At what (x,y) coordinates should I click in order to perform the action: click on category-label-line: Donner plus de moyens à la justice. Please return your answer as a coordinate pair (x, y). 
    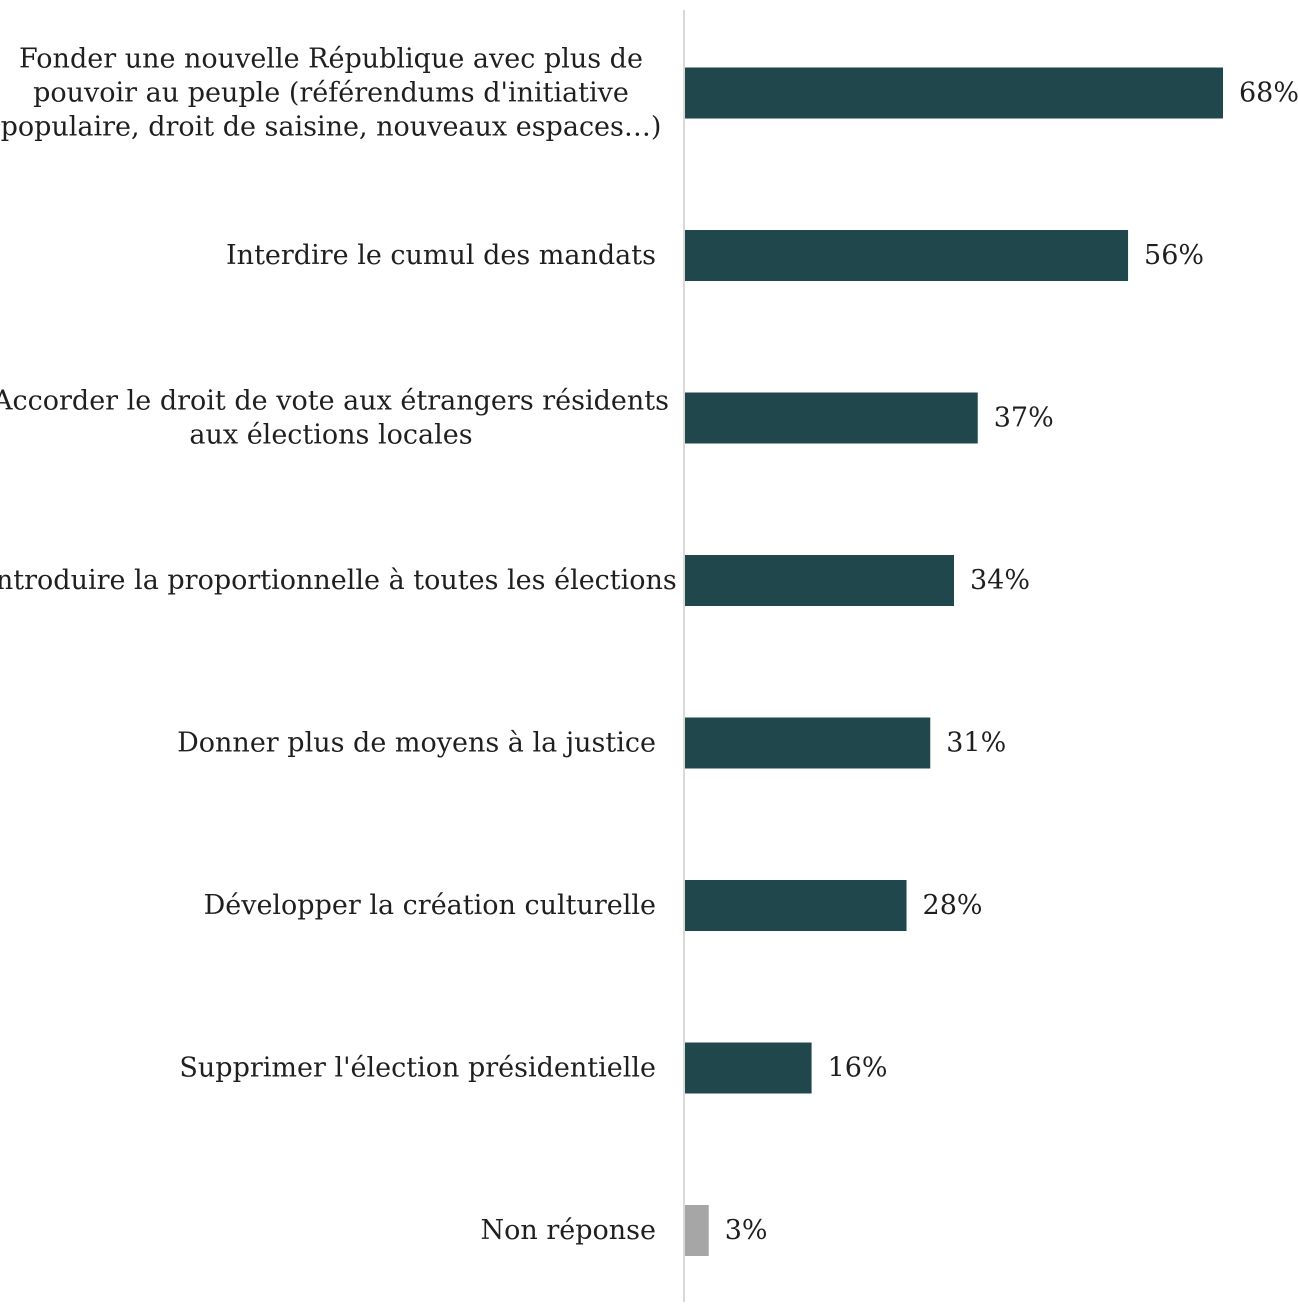
    Looking at the image, I should click on (416, 743).